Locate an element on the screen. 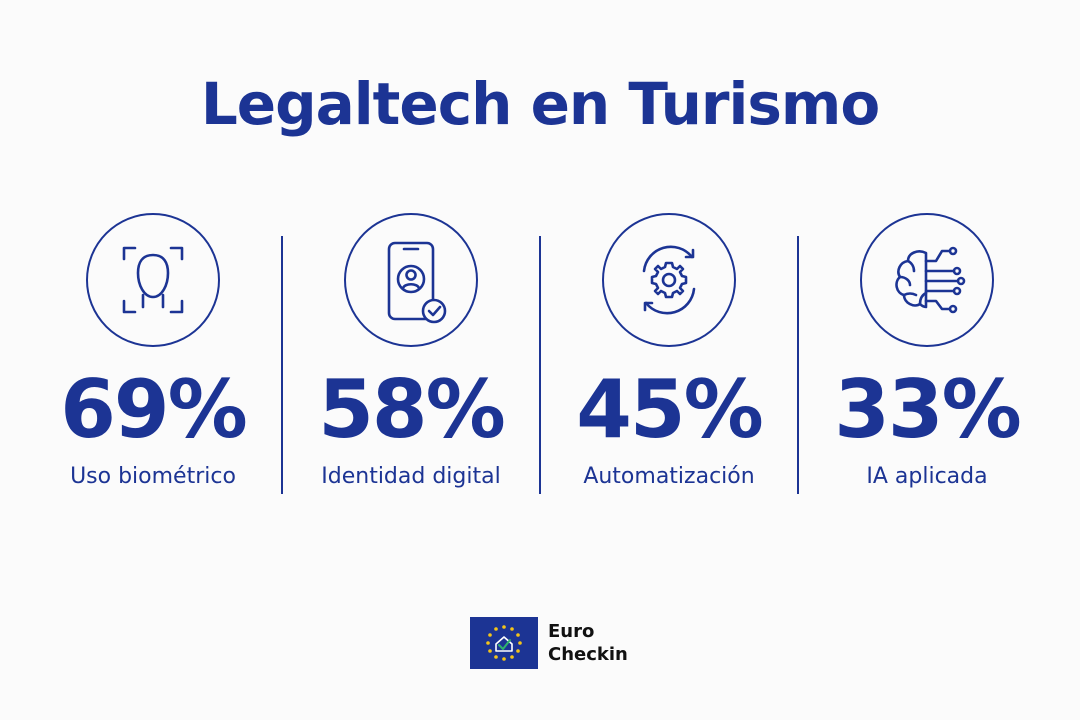  stat-ai: 33% IA aplicada is located at coordinates (927, 360).